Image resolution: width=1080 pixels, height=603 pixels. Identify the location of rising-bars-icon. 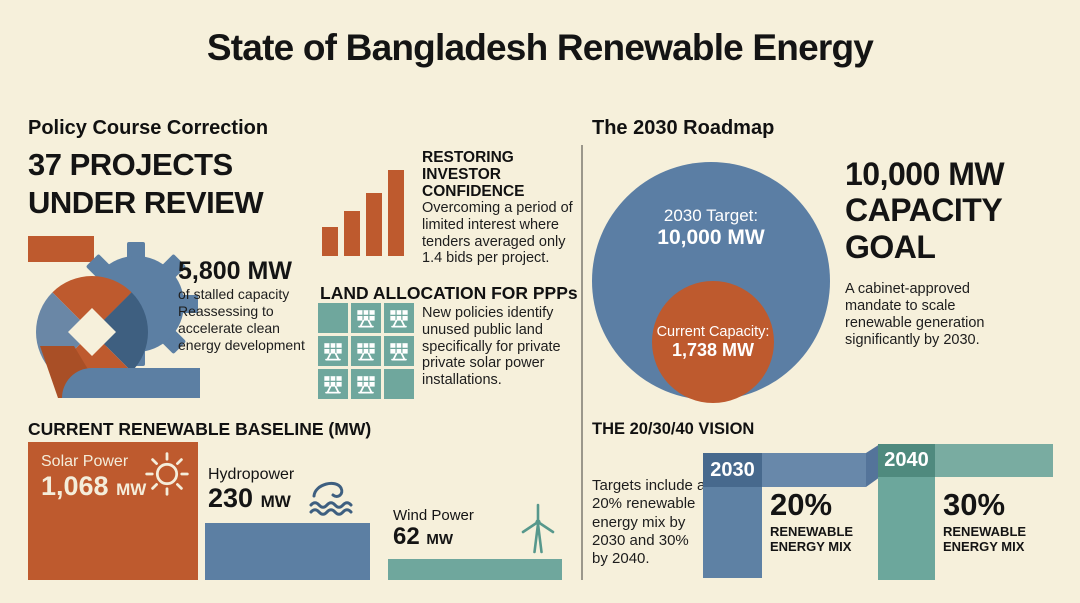
(363, 213).